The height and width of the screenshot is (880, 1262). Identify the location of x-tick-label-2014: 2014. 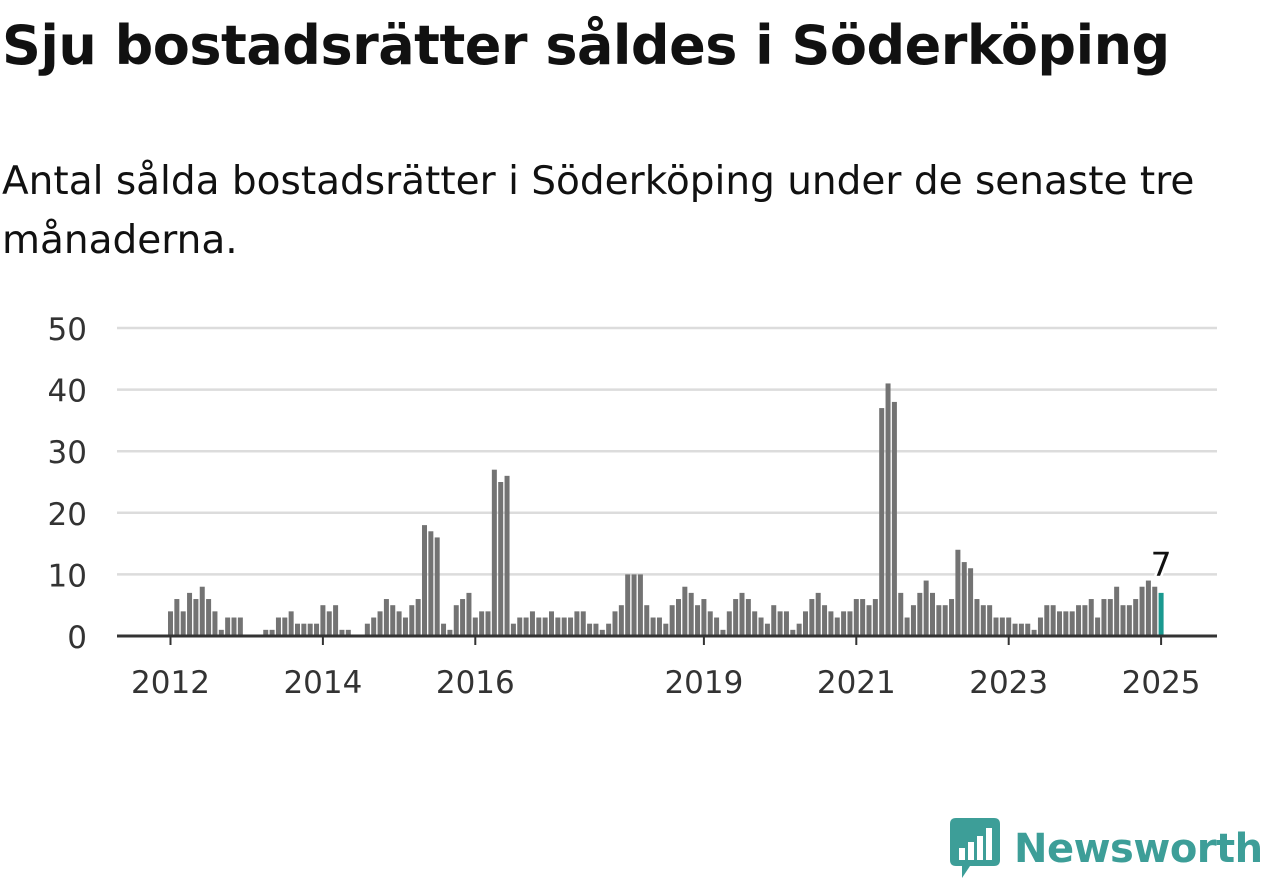
(322, 683).